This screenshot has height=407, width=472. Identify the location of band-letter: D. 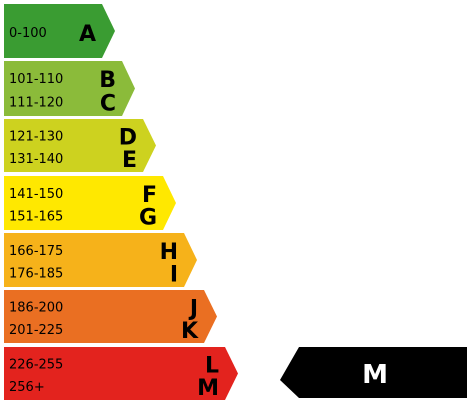
(128, 137).